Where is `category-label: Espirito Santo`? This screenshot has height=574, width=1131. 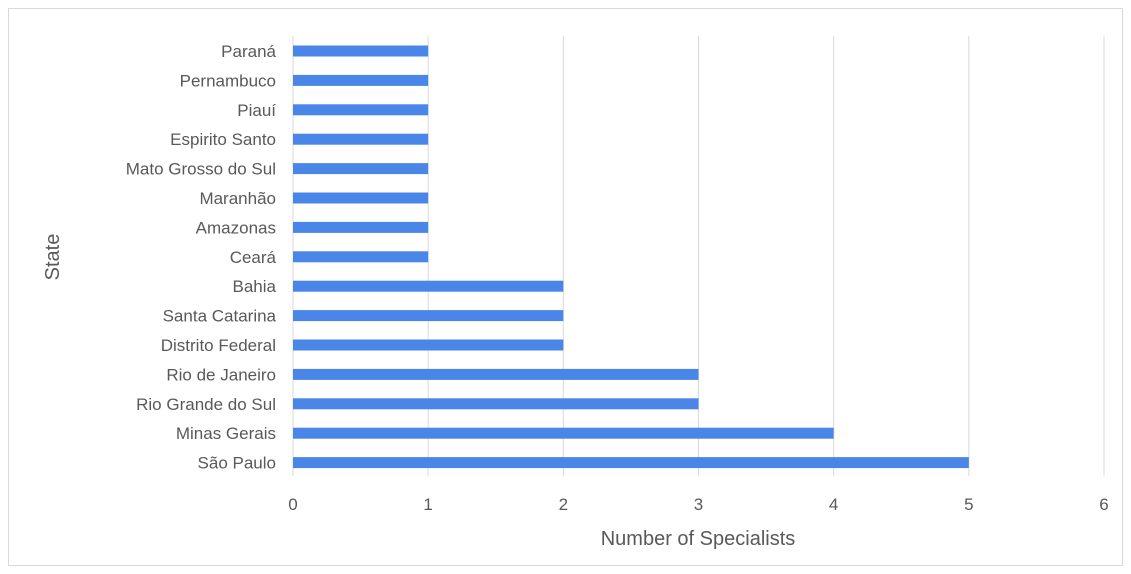 category-label: Espirito Santo is located at coordinates (223, 139).